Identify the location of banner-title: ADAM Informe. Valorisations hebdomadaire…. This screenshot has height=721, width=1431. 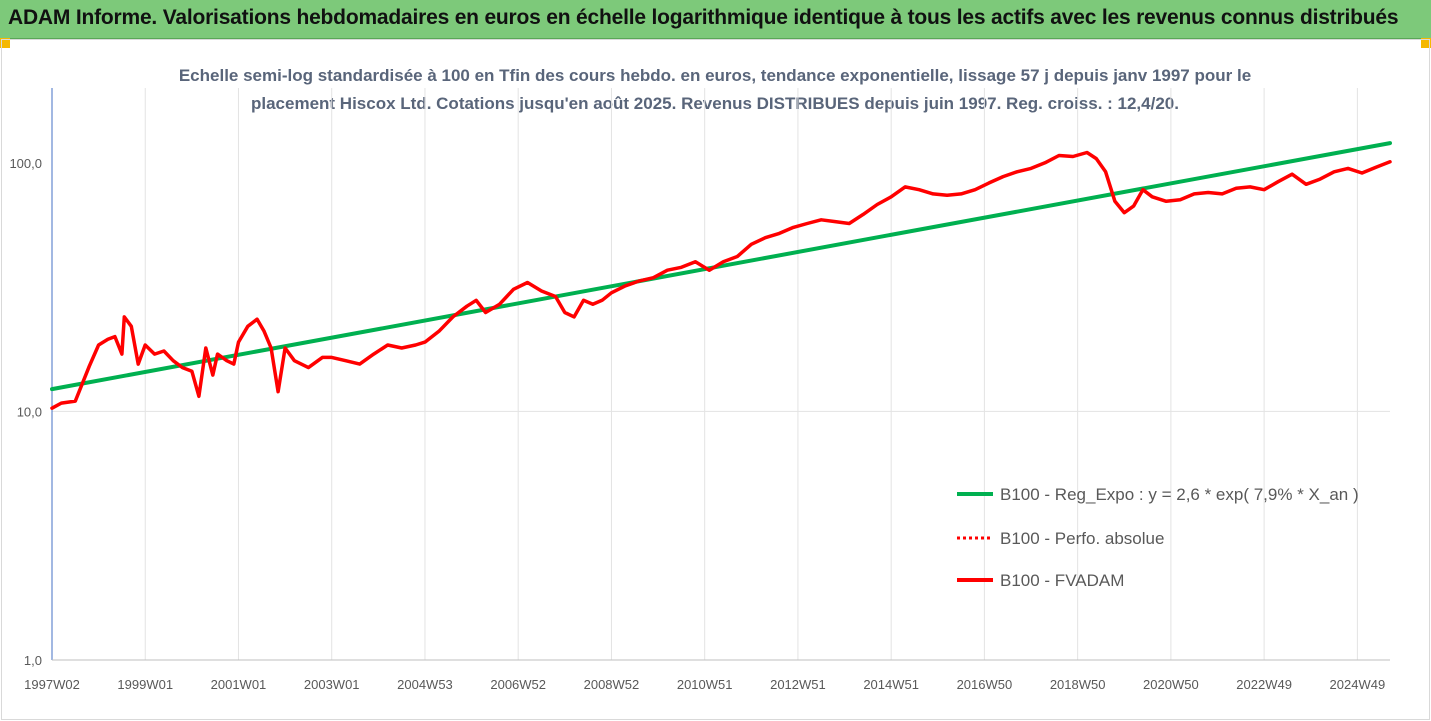
(703, 17).